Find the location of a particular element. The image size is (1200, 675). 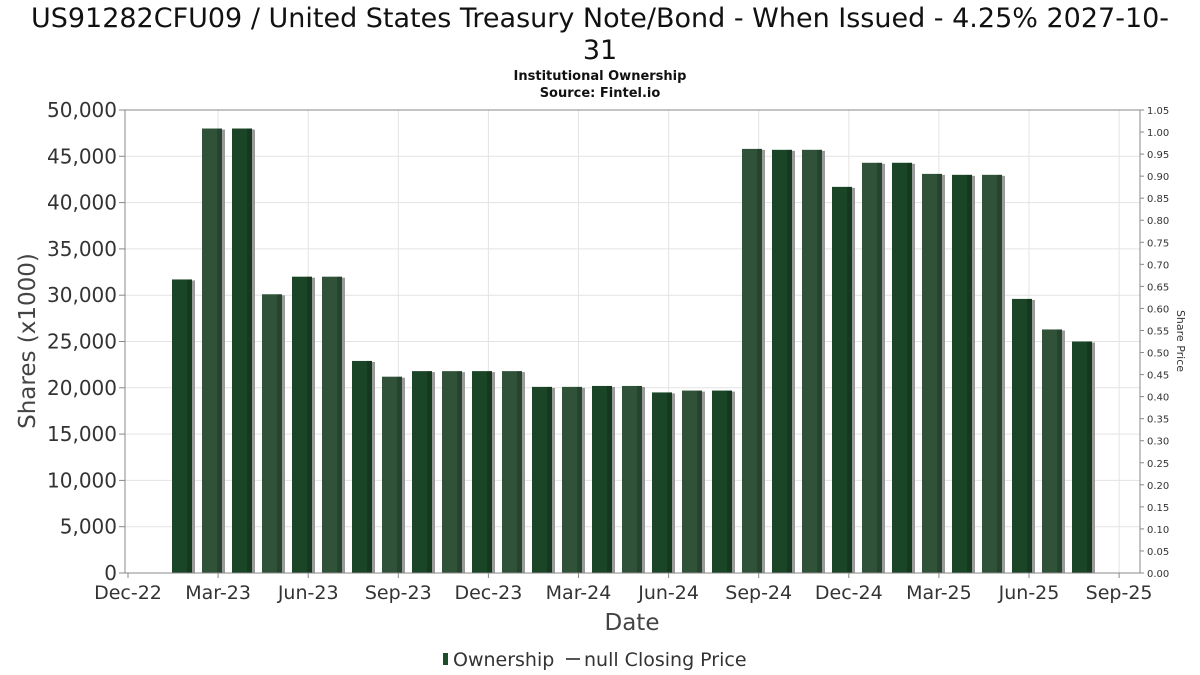

y-tick-label-left: 0 is located at coordinates (110, 573).